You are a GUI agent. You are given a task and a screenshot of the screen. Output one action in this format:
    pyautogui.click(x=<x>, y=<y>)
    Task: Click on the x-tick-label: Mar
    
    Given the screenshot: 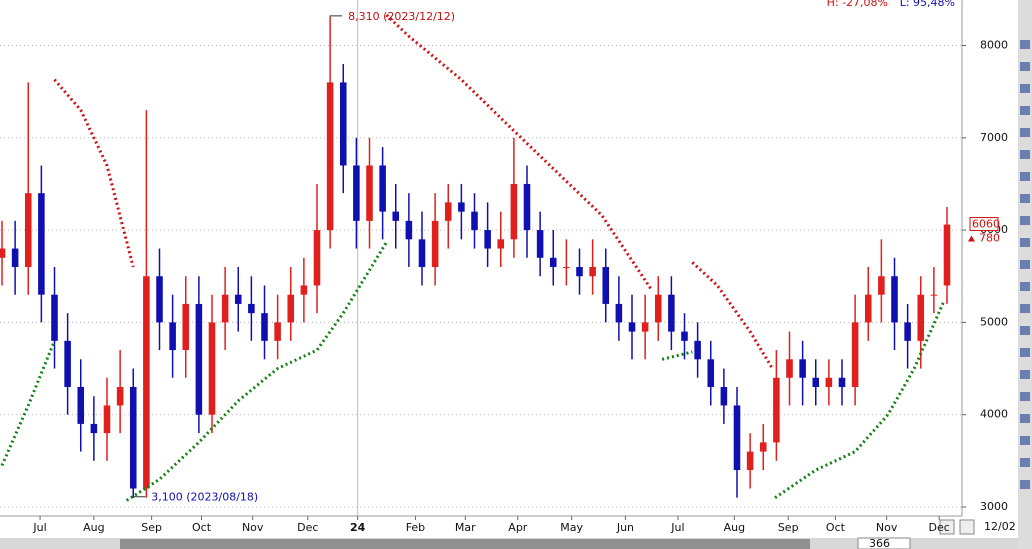 What is the action you would take?
    pyautogui.click(x=465, y=527)
    